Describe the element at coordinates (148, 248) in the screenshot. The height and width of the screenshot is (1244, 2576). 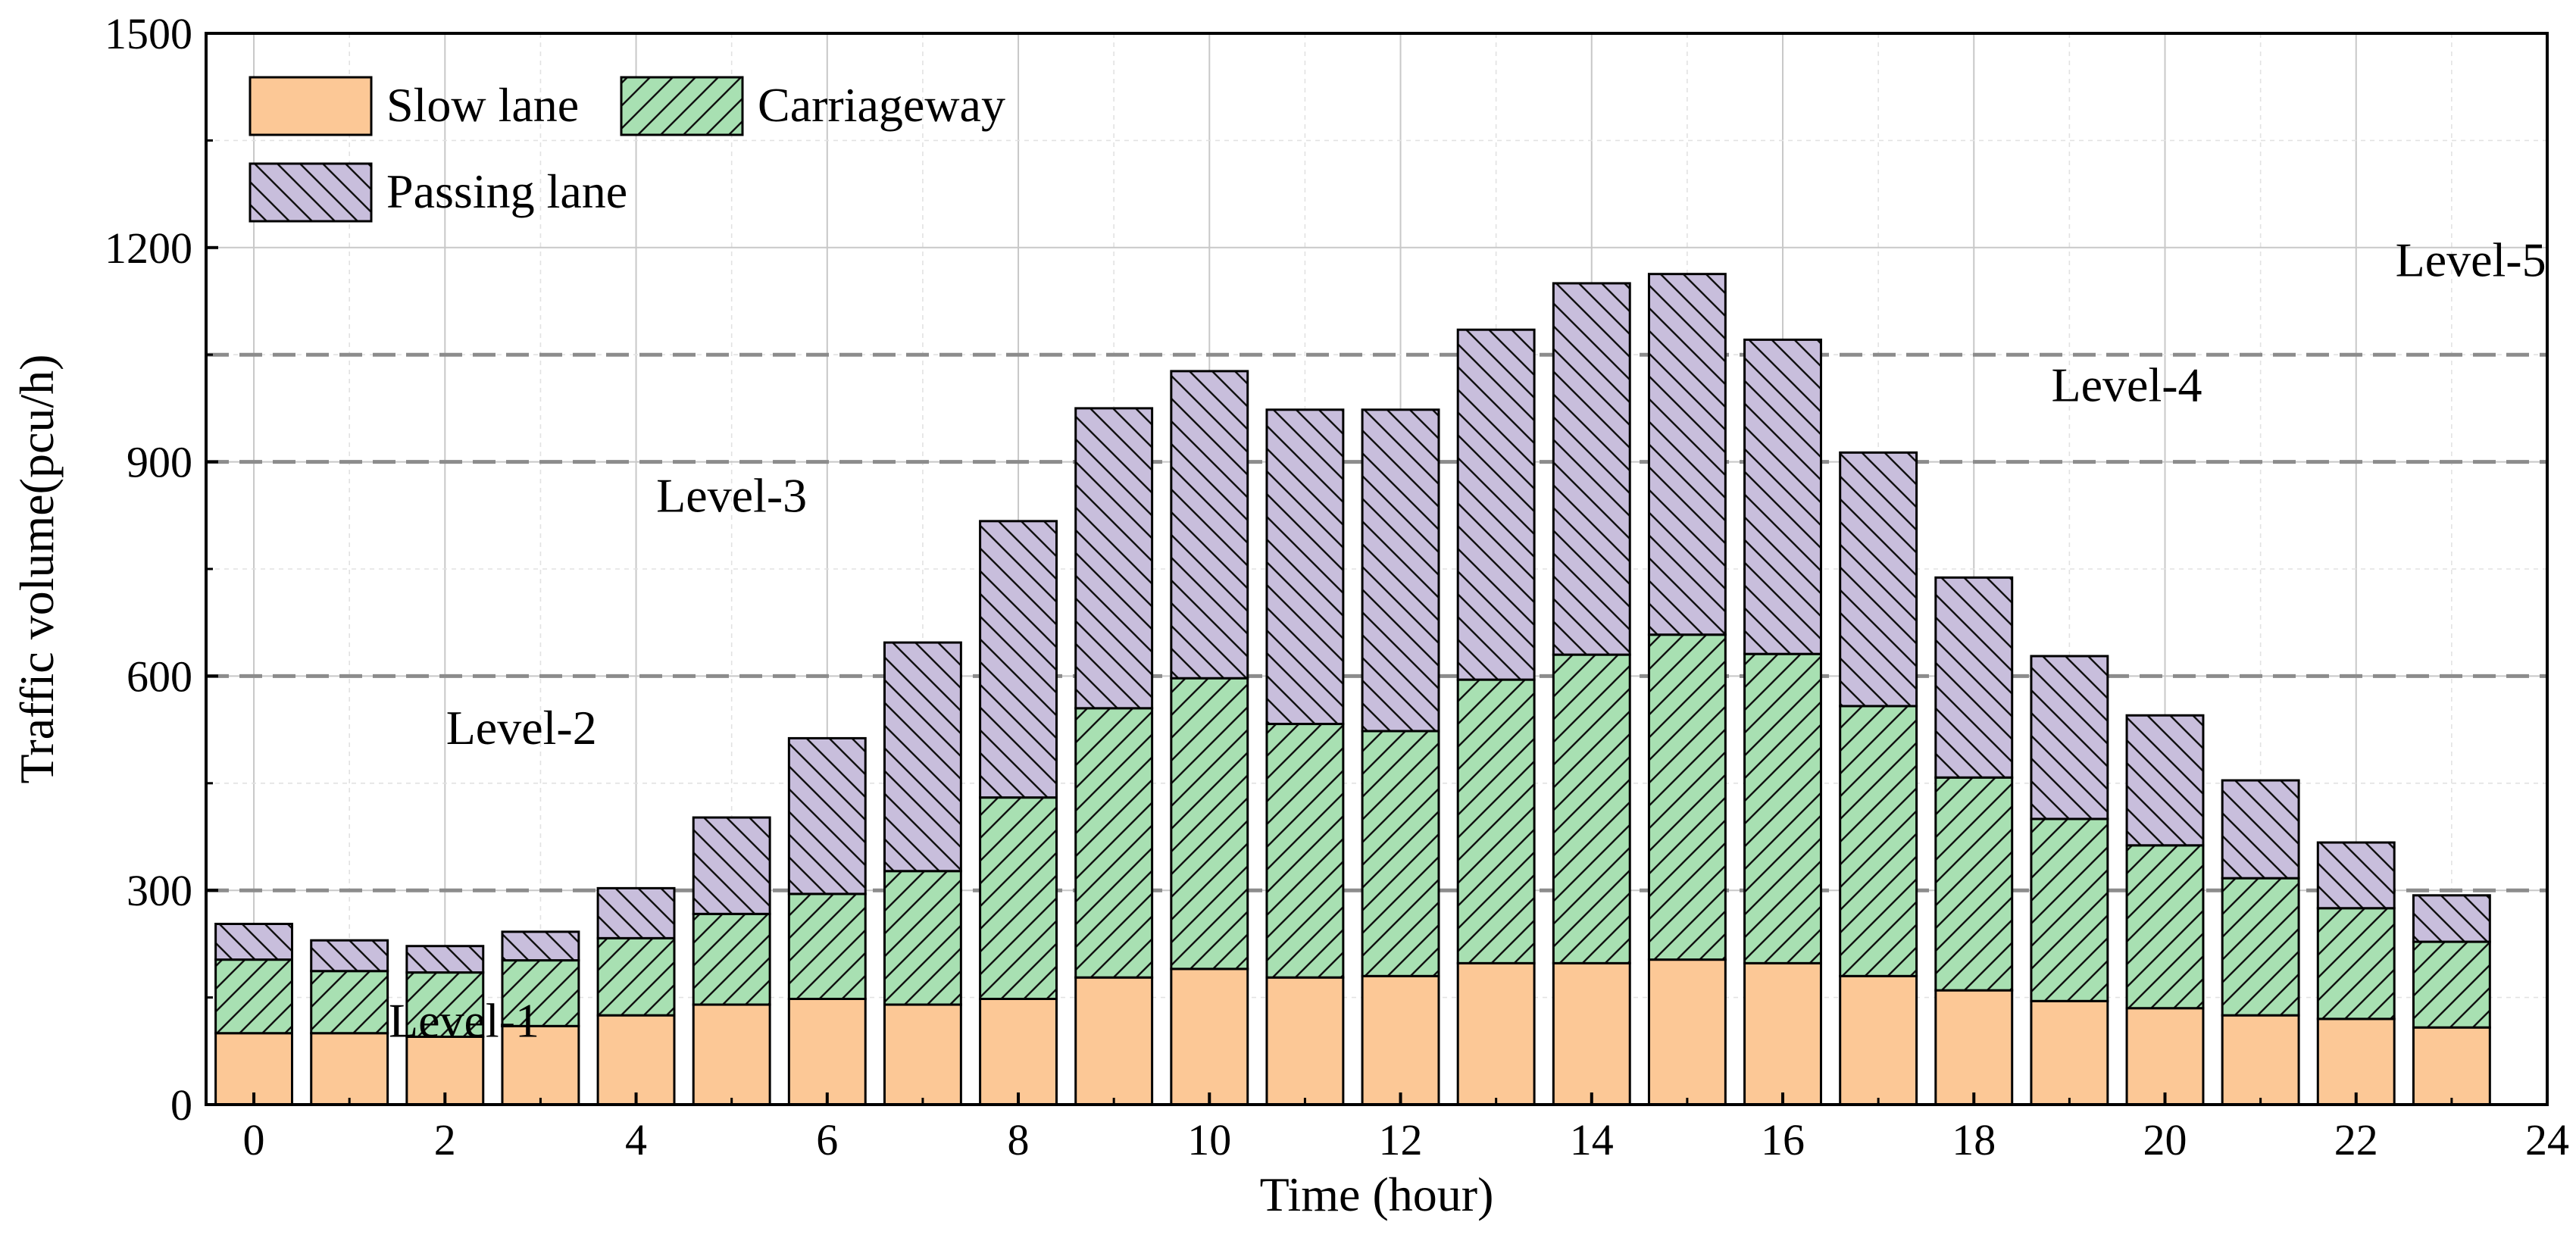
I see `y-tick-label: 1200` at that location.